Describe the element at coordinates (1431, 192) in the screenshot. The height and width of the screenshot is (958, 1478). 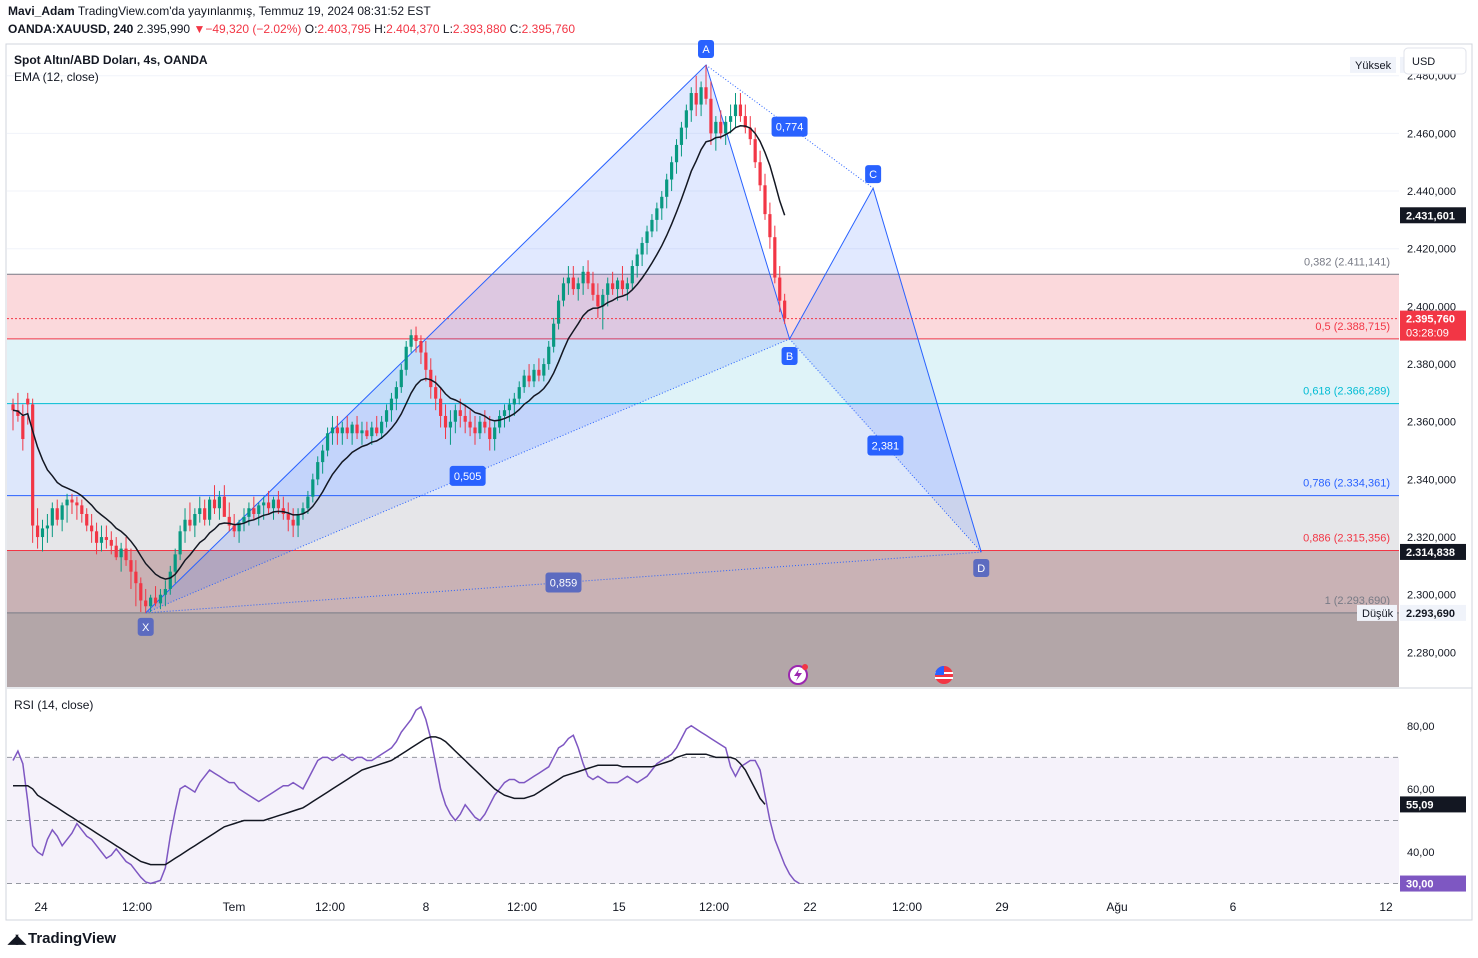
I see `price-tick-label: 2.440,000` at that location.